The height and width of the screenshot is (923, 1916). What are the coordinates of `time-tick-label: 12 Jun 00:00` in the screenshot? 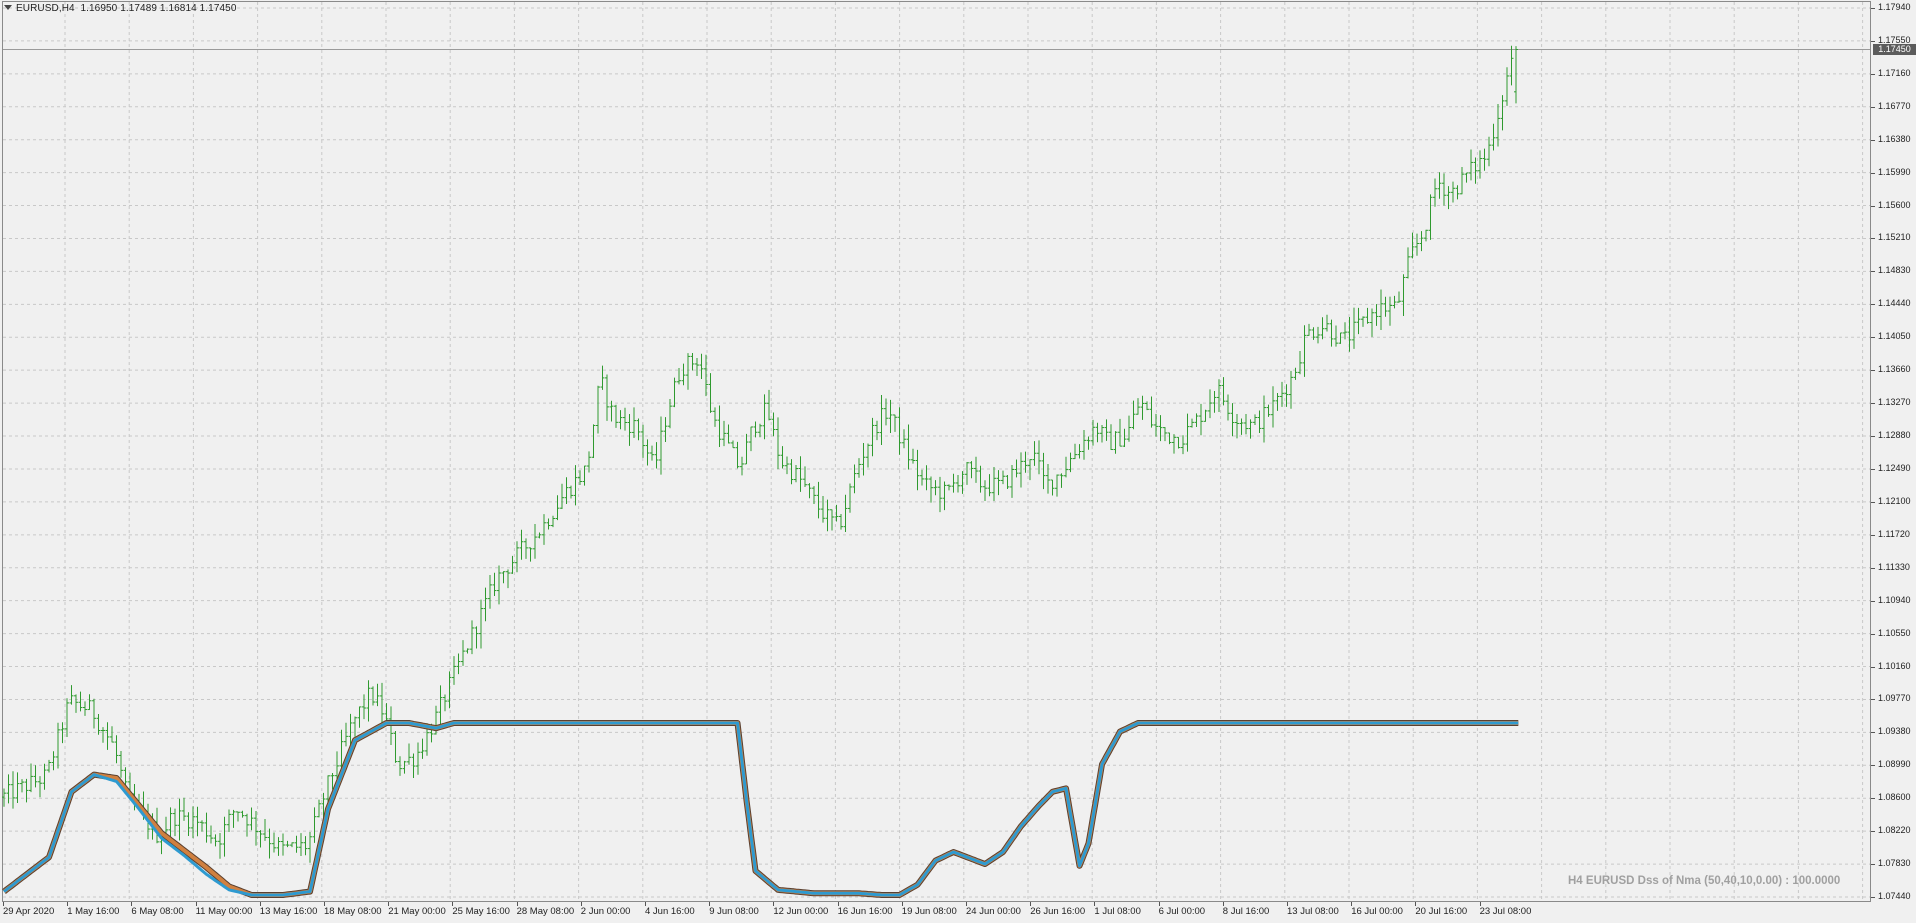 It's located at (801, 911).